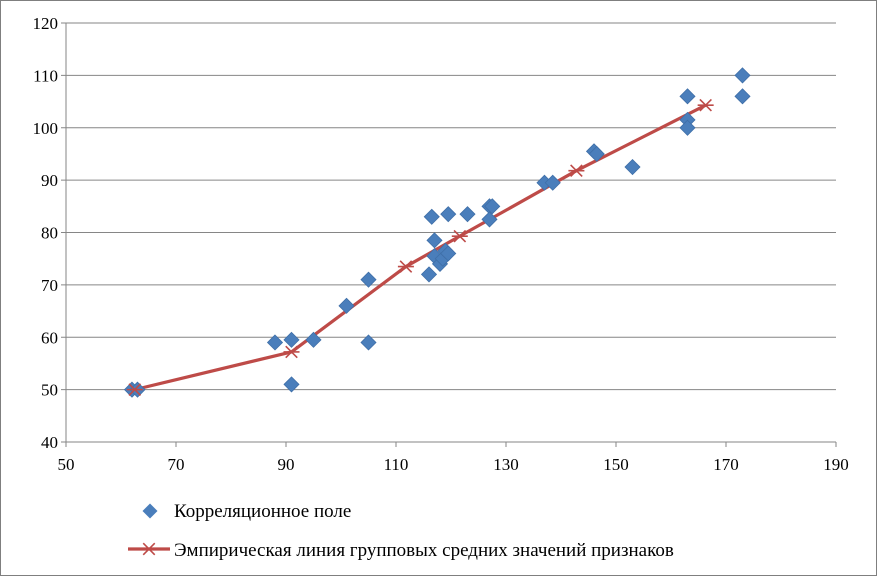 The image size is (877, 576). I want to click on y-tick-labels: 40 50 60 70 80 90 100 110 120, so click(46, 233).